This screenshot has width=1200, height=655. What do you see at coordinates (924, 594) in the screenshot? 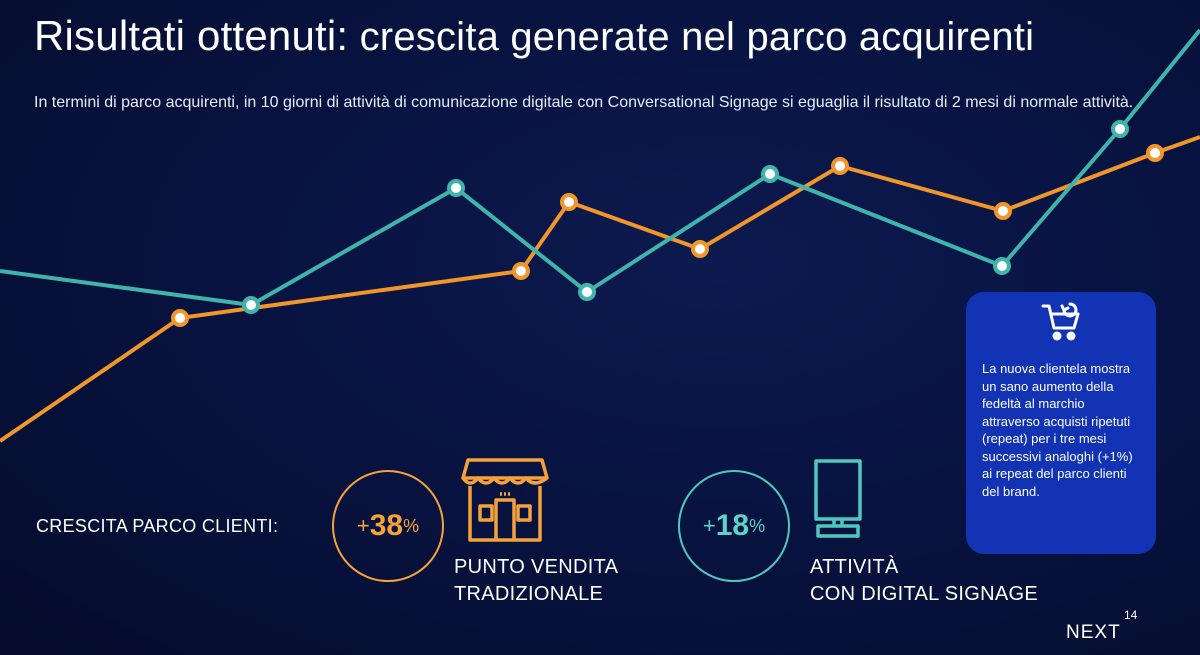
I see `digital-stat-line2: CON DIGITAL SIGNAGE` at bounding box center [924, 594].